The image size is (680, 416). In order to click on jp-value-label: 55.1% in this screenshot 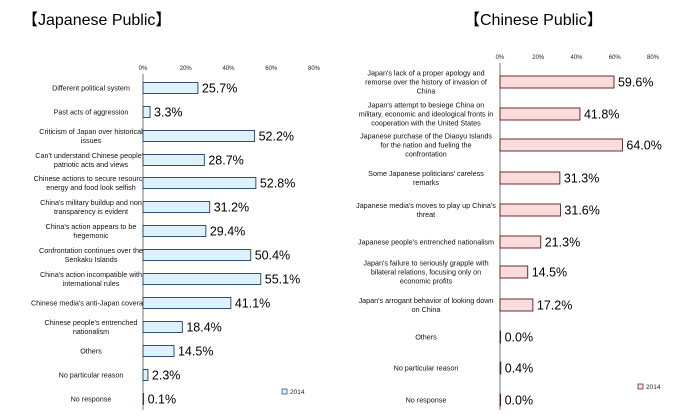, I will do `click(282, 280)`.